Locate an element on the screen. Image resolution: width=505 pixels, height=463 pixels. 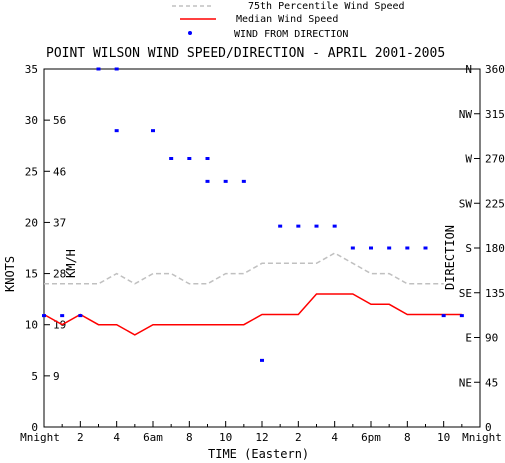
x-tick-label: 6am is located at coordinates (153, 437).